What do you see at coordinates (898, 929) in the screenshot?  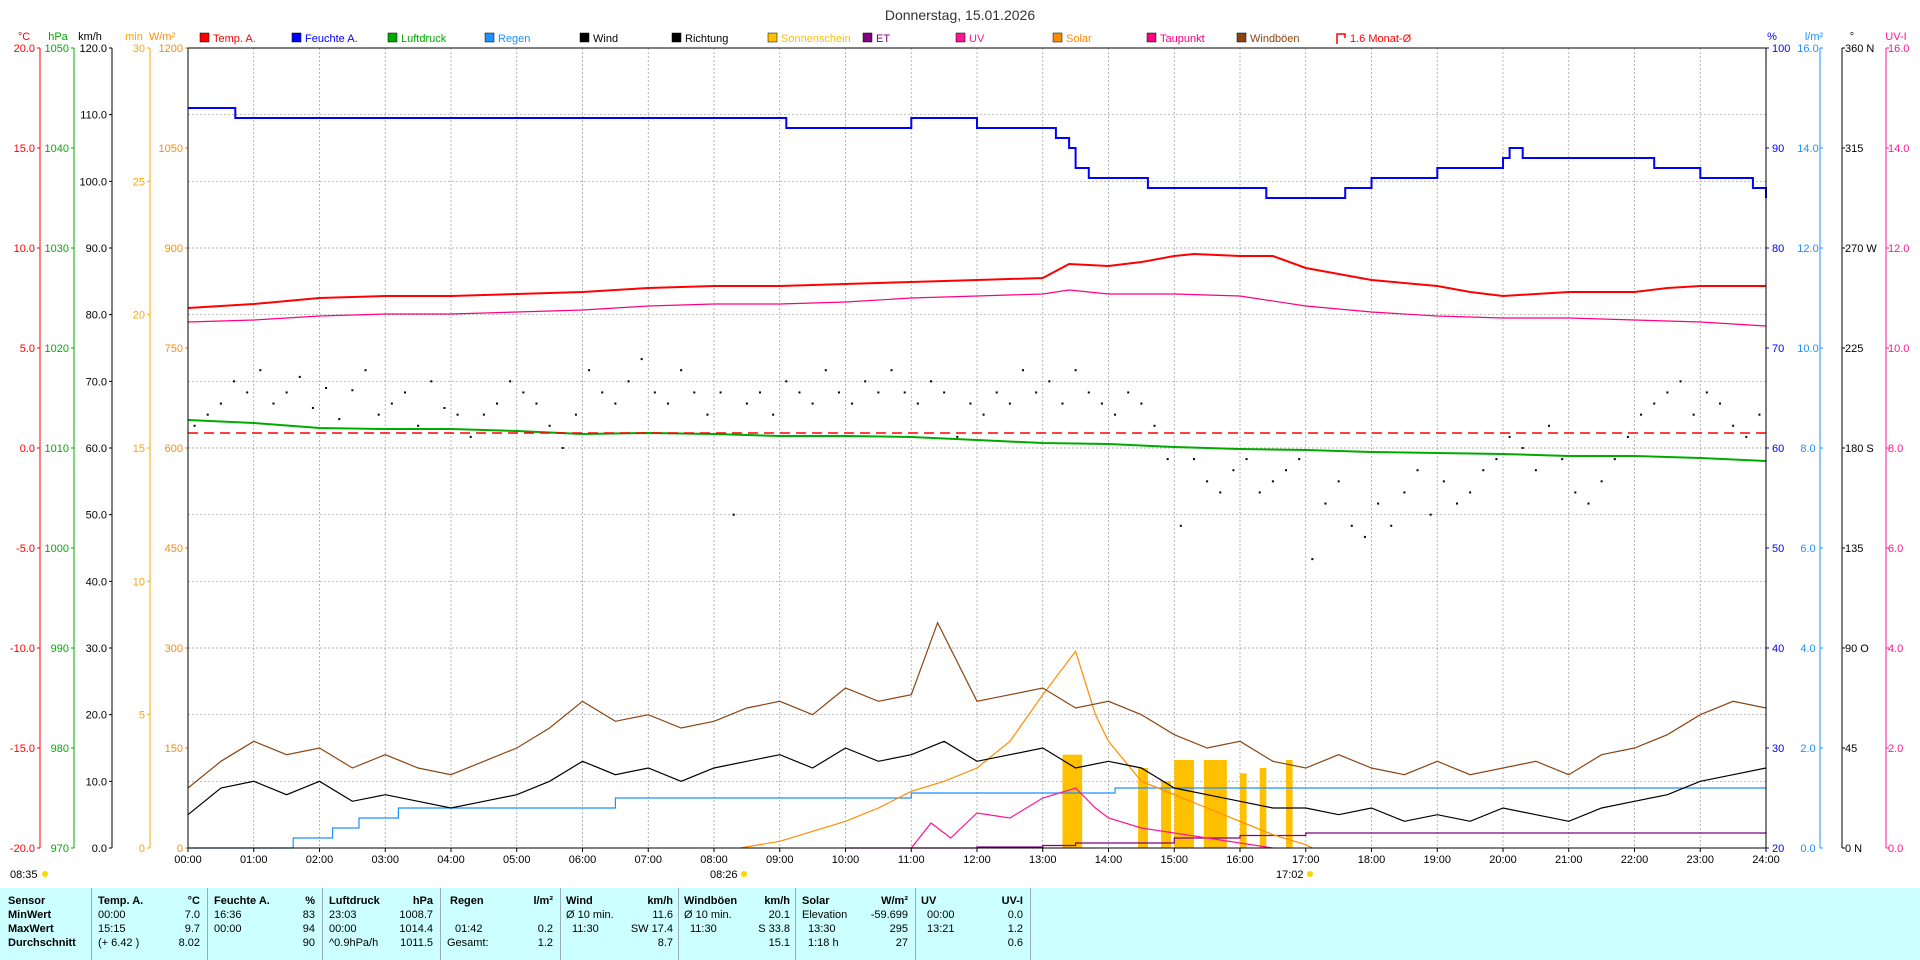 I see `stats-solar-max: 295` at bounding box center [898, 929].